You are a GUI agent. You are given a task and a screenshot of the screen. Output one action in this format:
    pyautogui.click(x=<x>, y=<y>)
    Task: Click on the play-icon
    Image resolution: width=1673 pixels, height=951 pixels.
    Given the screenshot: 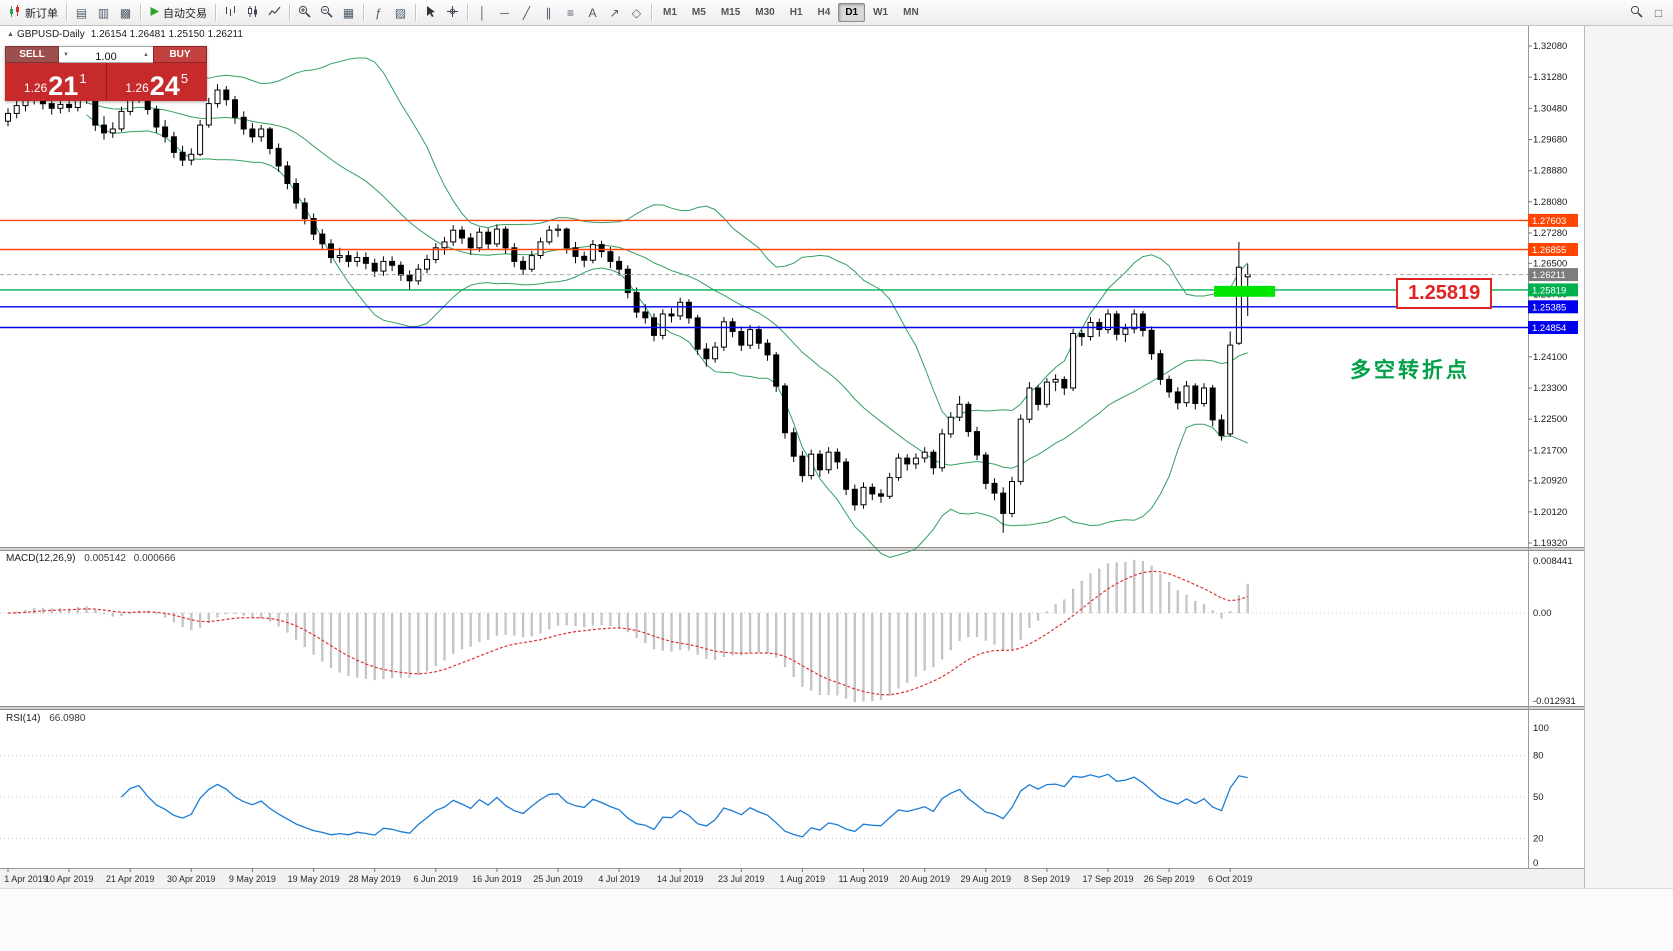 What is the action you would take?
    pyautogui.click(x=154, y=13)
    